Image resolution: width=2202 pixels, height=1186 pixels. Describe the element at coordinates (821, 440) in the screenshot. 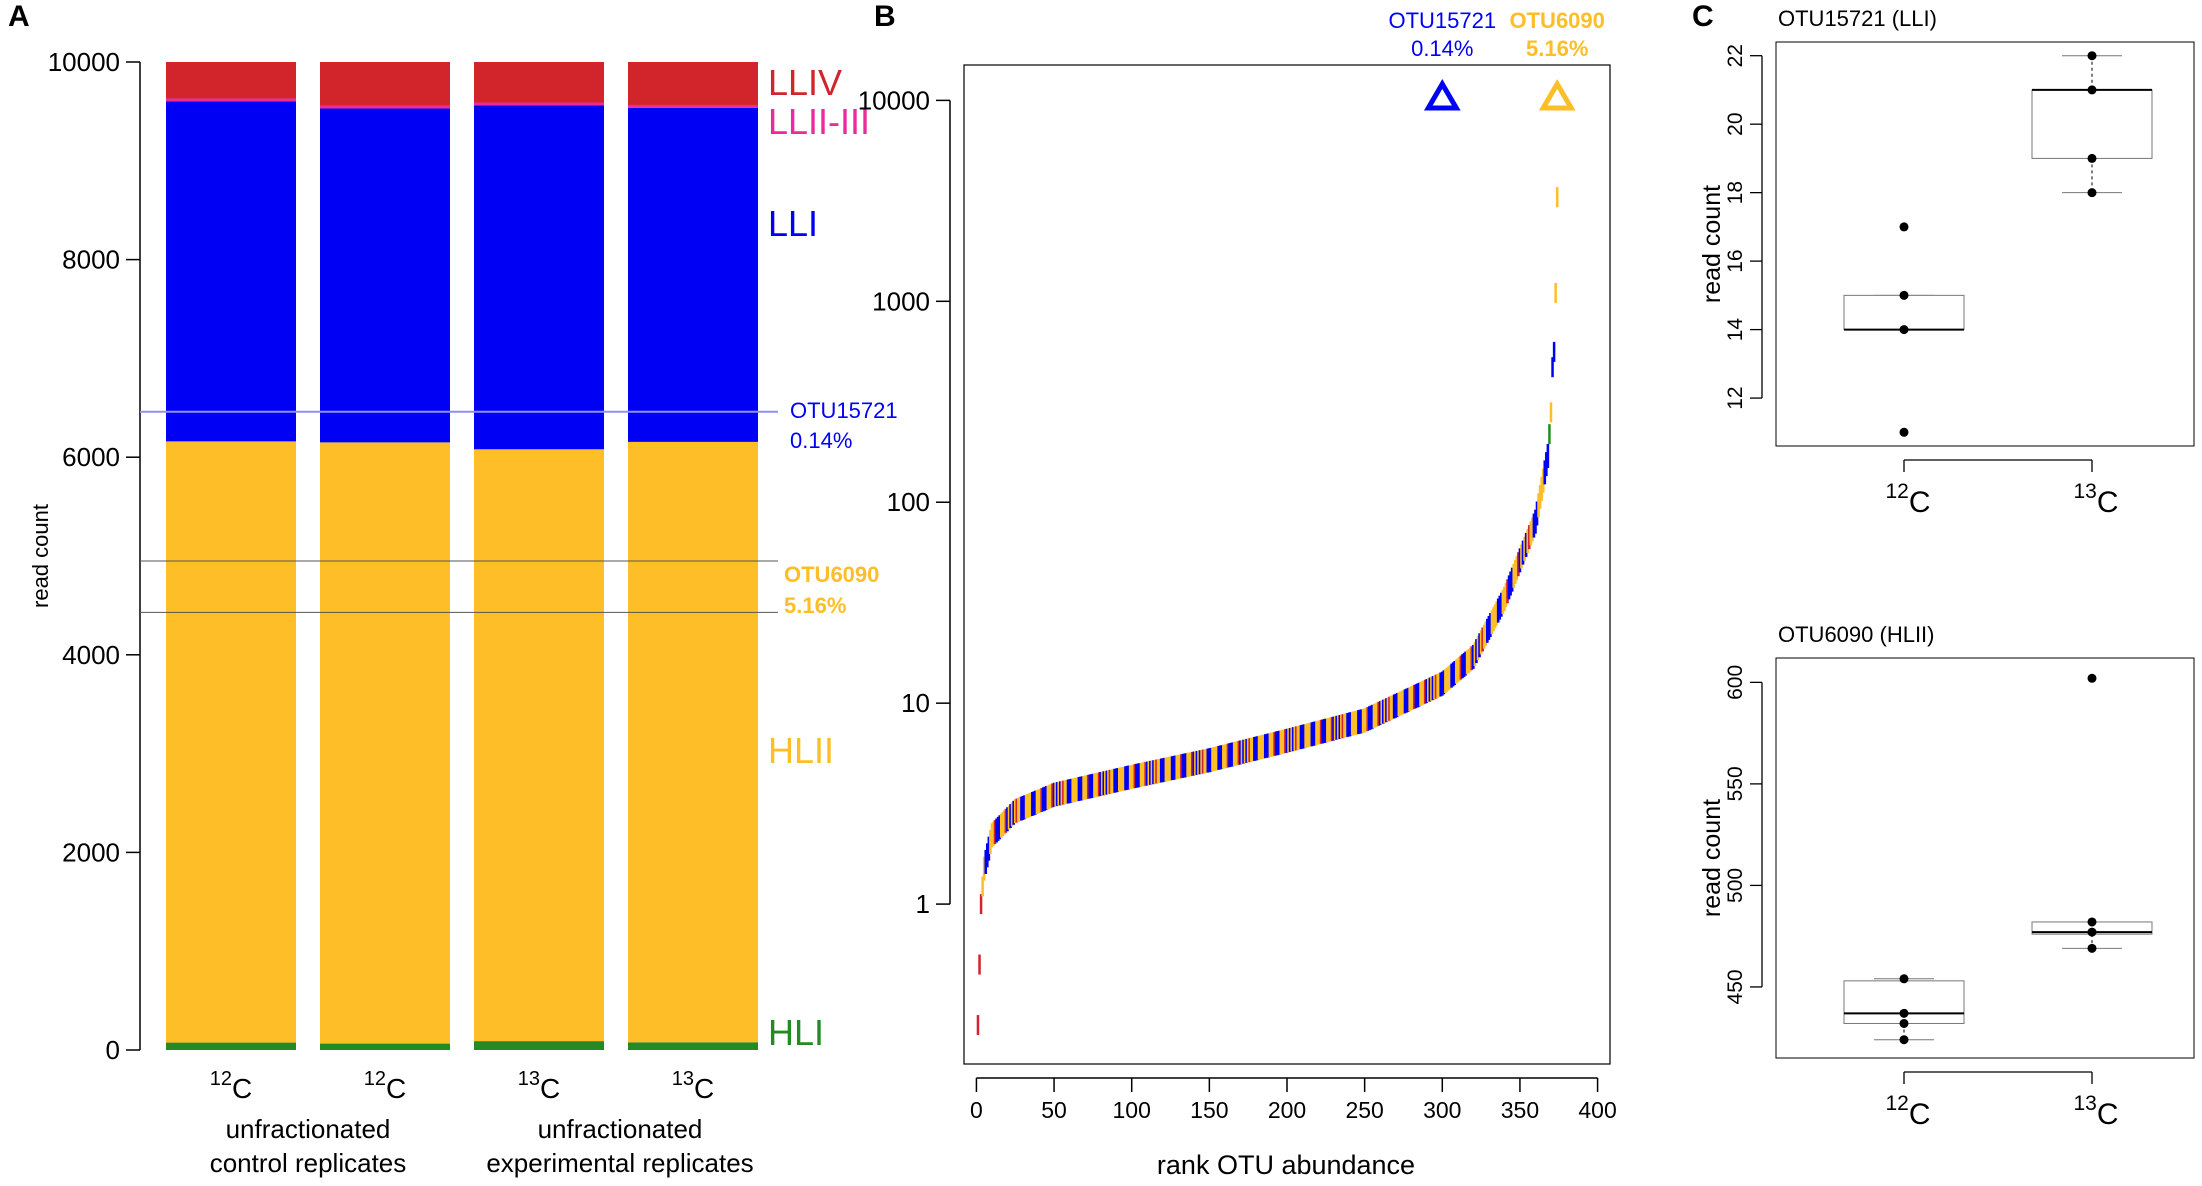

I see `otu15721-pct: 0.14%` at that location.